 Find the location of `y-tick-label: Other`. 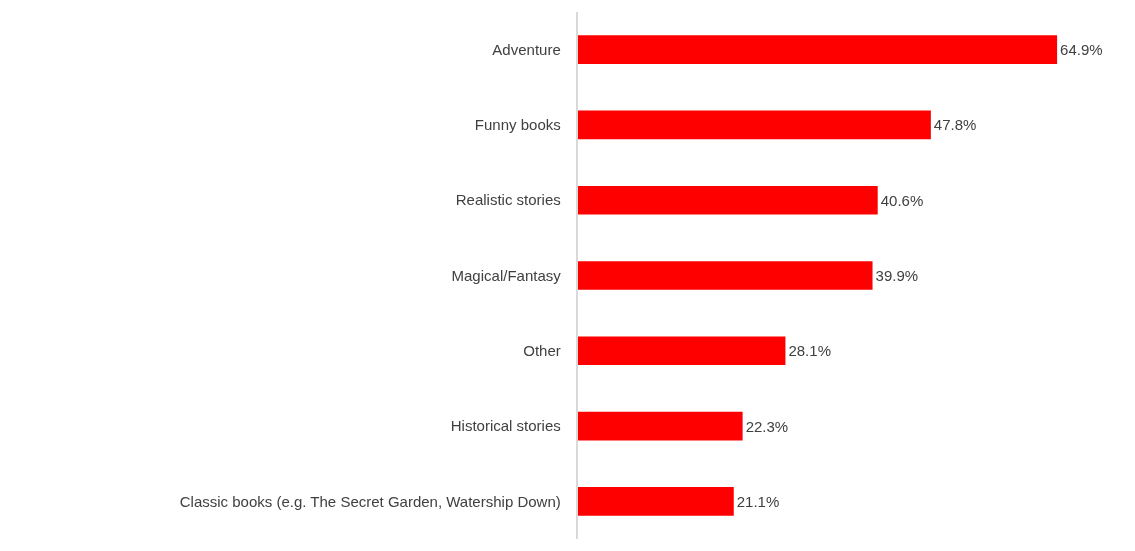

y-tick-label: Other is located at coordinates (548, 351).